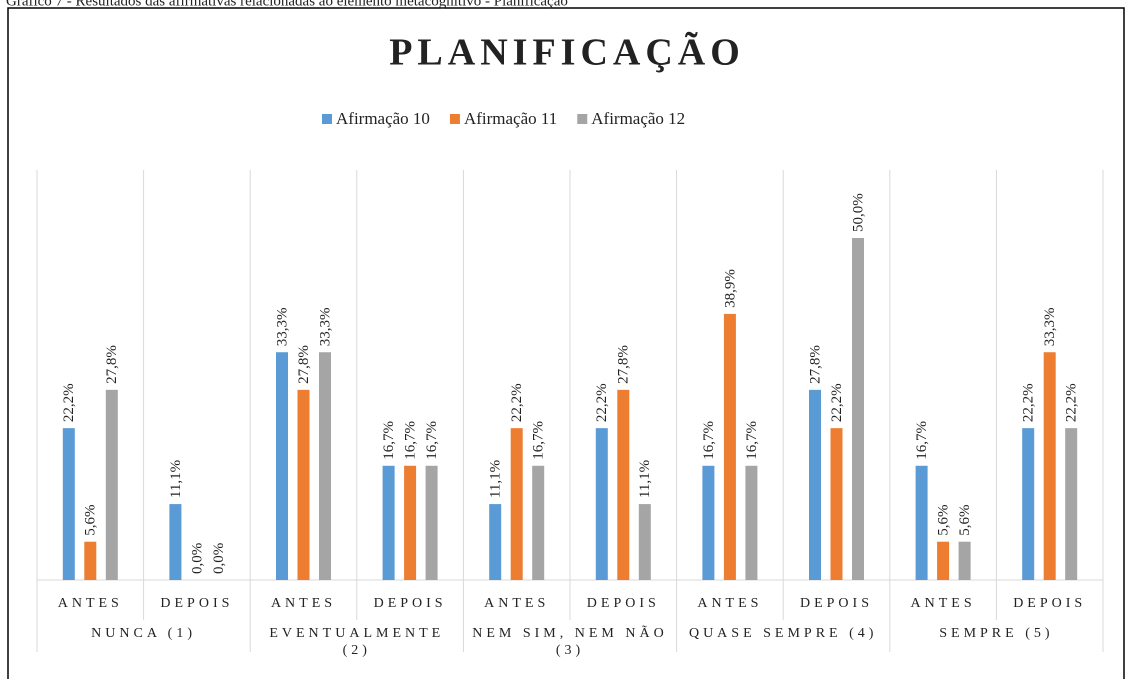 This screenshot has height=679, width=1129. What do you see at coordinates (357, 642) in the screenshot?
I see `group-label: EVENTUALMENTE (2)` at bounding box center [357, 642].